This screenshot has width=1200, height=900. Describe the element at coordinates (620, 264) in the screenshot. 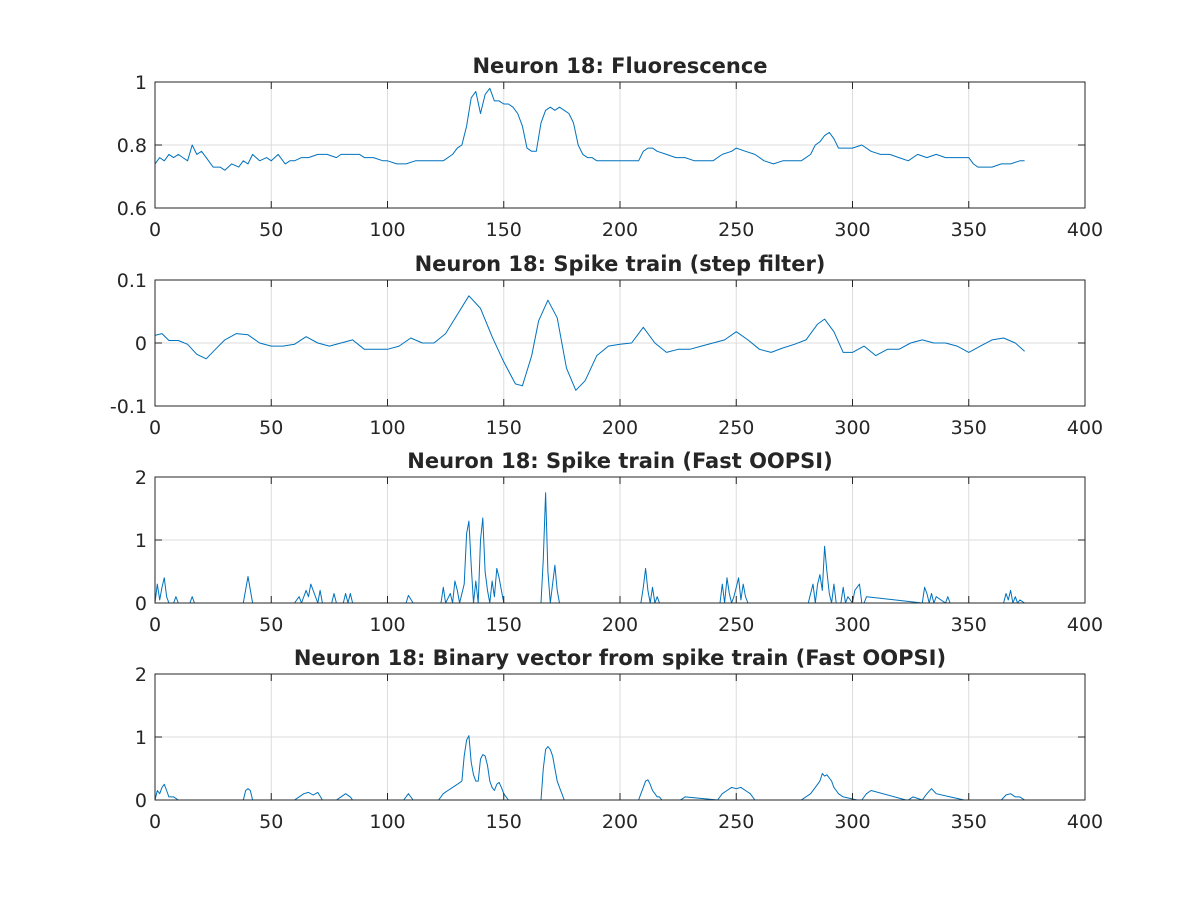

I see `chart-title: Neuron 18: Spike train (step filter)` at that location.